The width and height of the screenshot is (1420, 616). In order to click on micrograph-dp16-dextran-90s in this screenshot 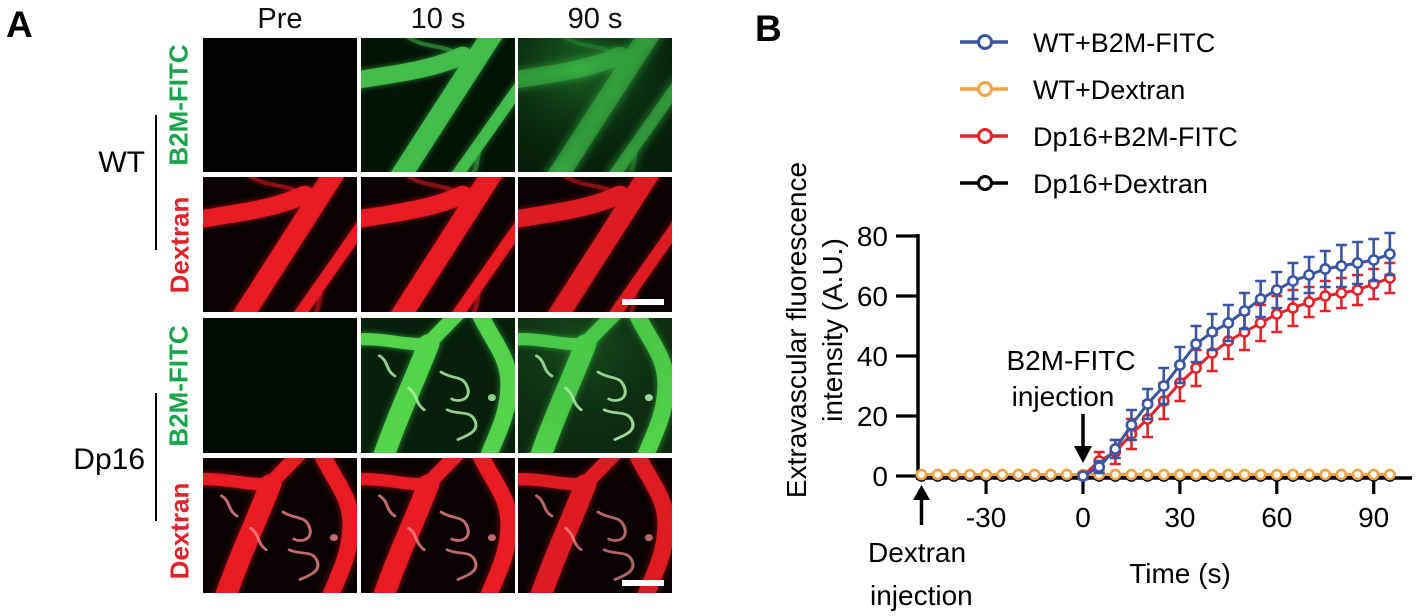, I will do `click(595, 525)`.